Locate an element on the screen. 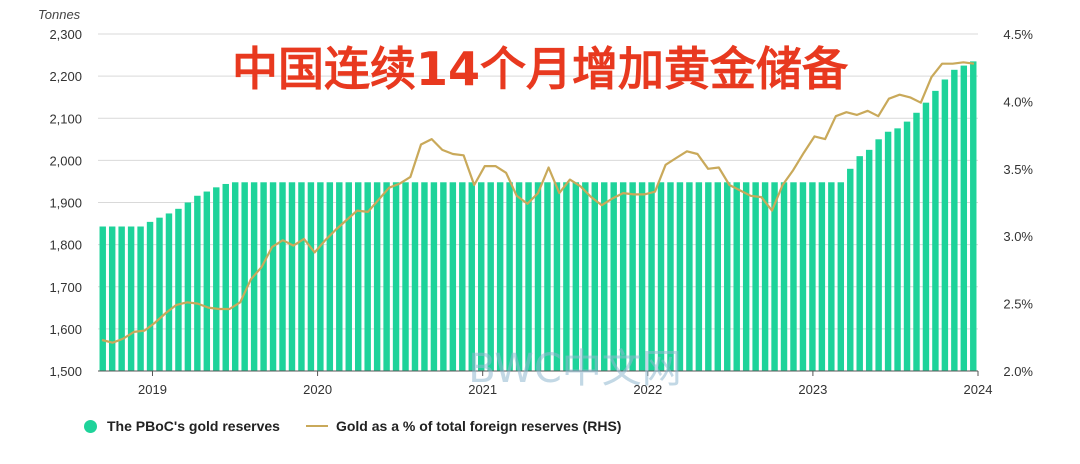 This screenshot has width=1080, height=464. y-tick-label-right: 4.0% is located at coordinates (1018, 101).